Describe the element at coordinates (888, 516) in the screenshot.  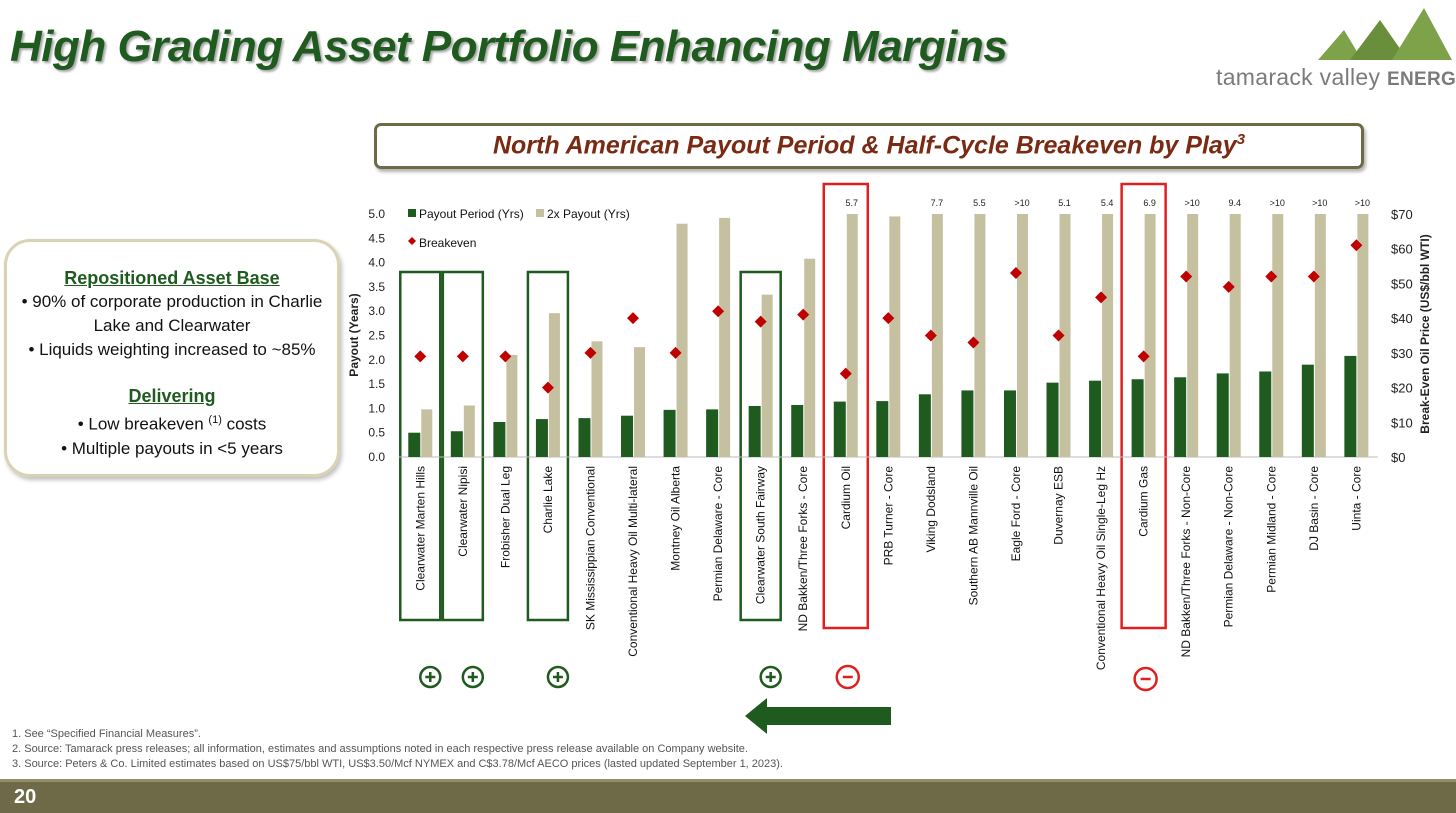
I see `category-label: PRB Turner - Core` at that location.